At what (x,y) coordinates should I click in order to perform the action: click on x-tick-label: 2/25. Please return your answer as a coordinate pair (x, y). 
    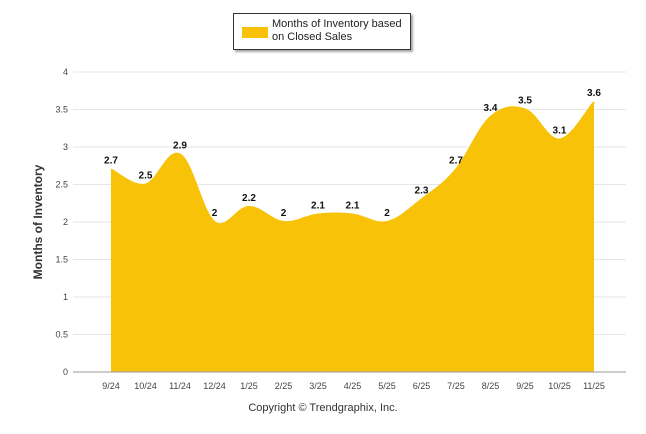
    Looking at the image, I should click on (284, 386).